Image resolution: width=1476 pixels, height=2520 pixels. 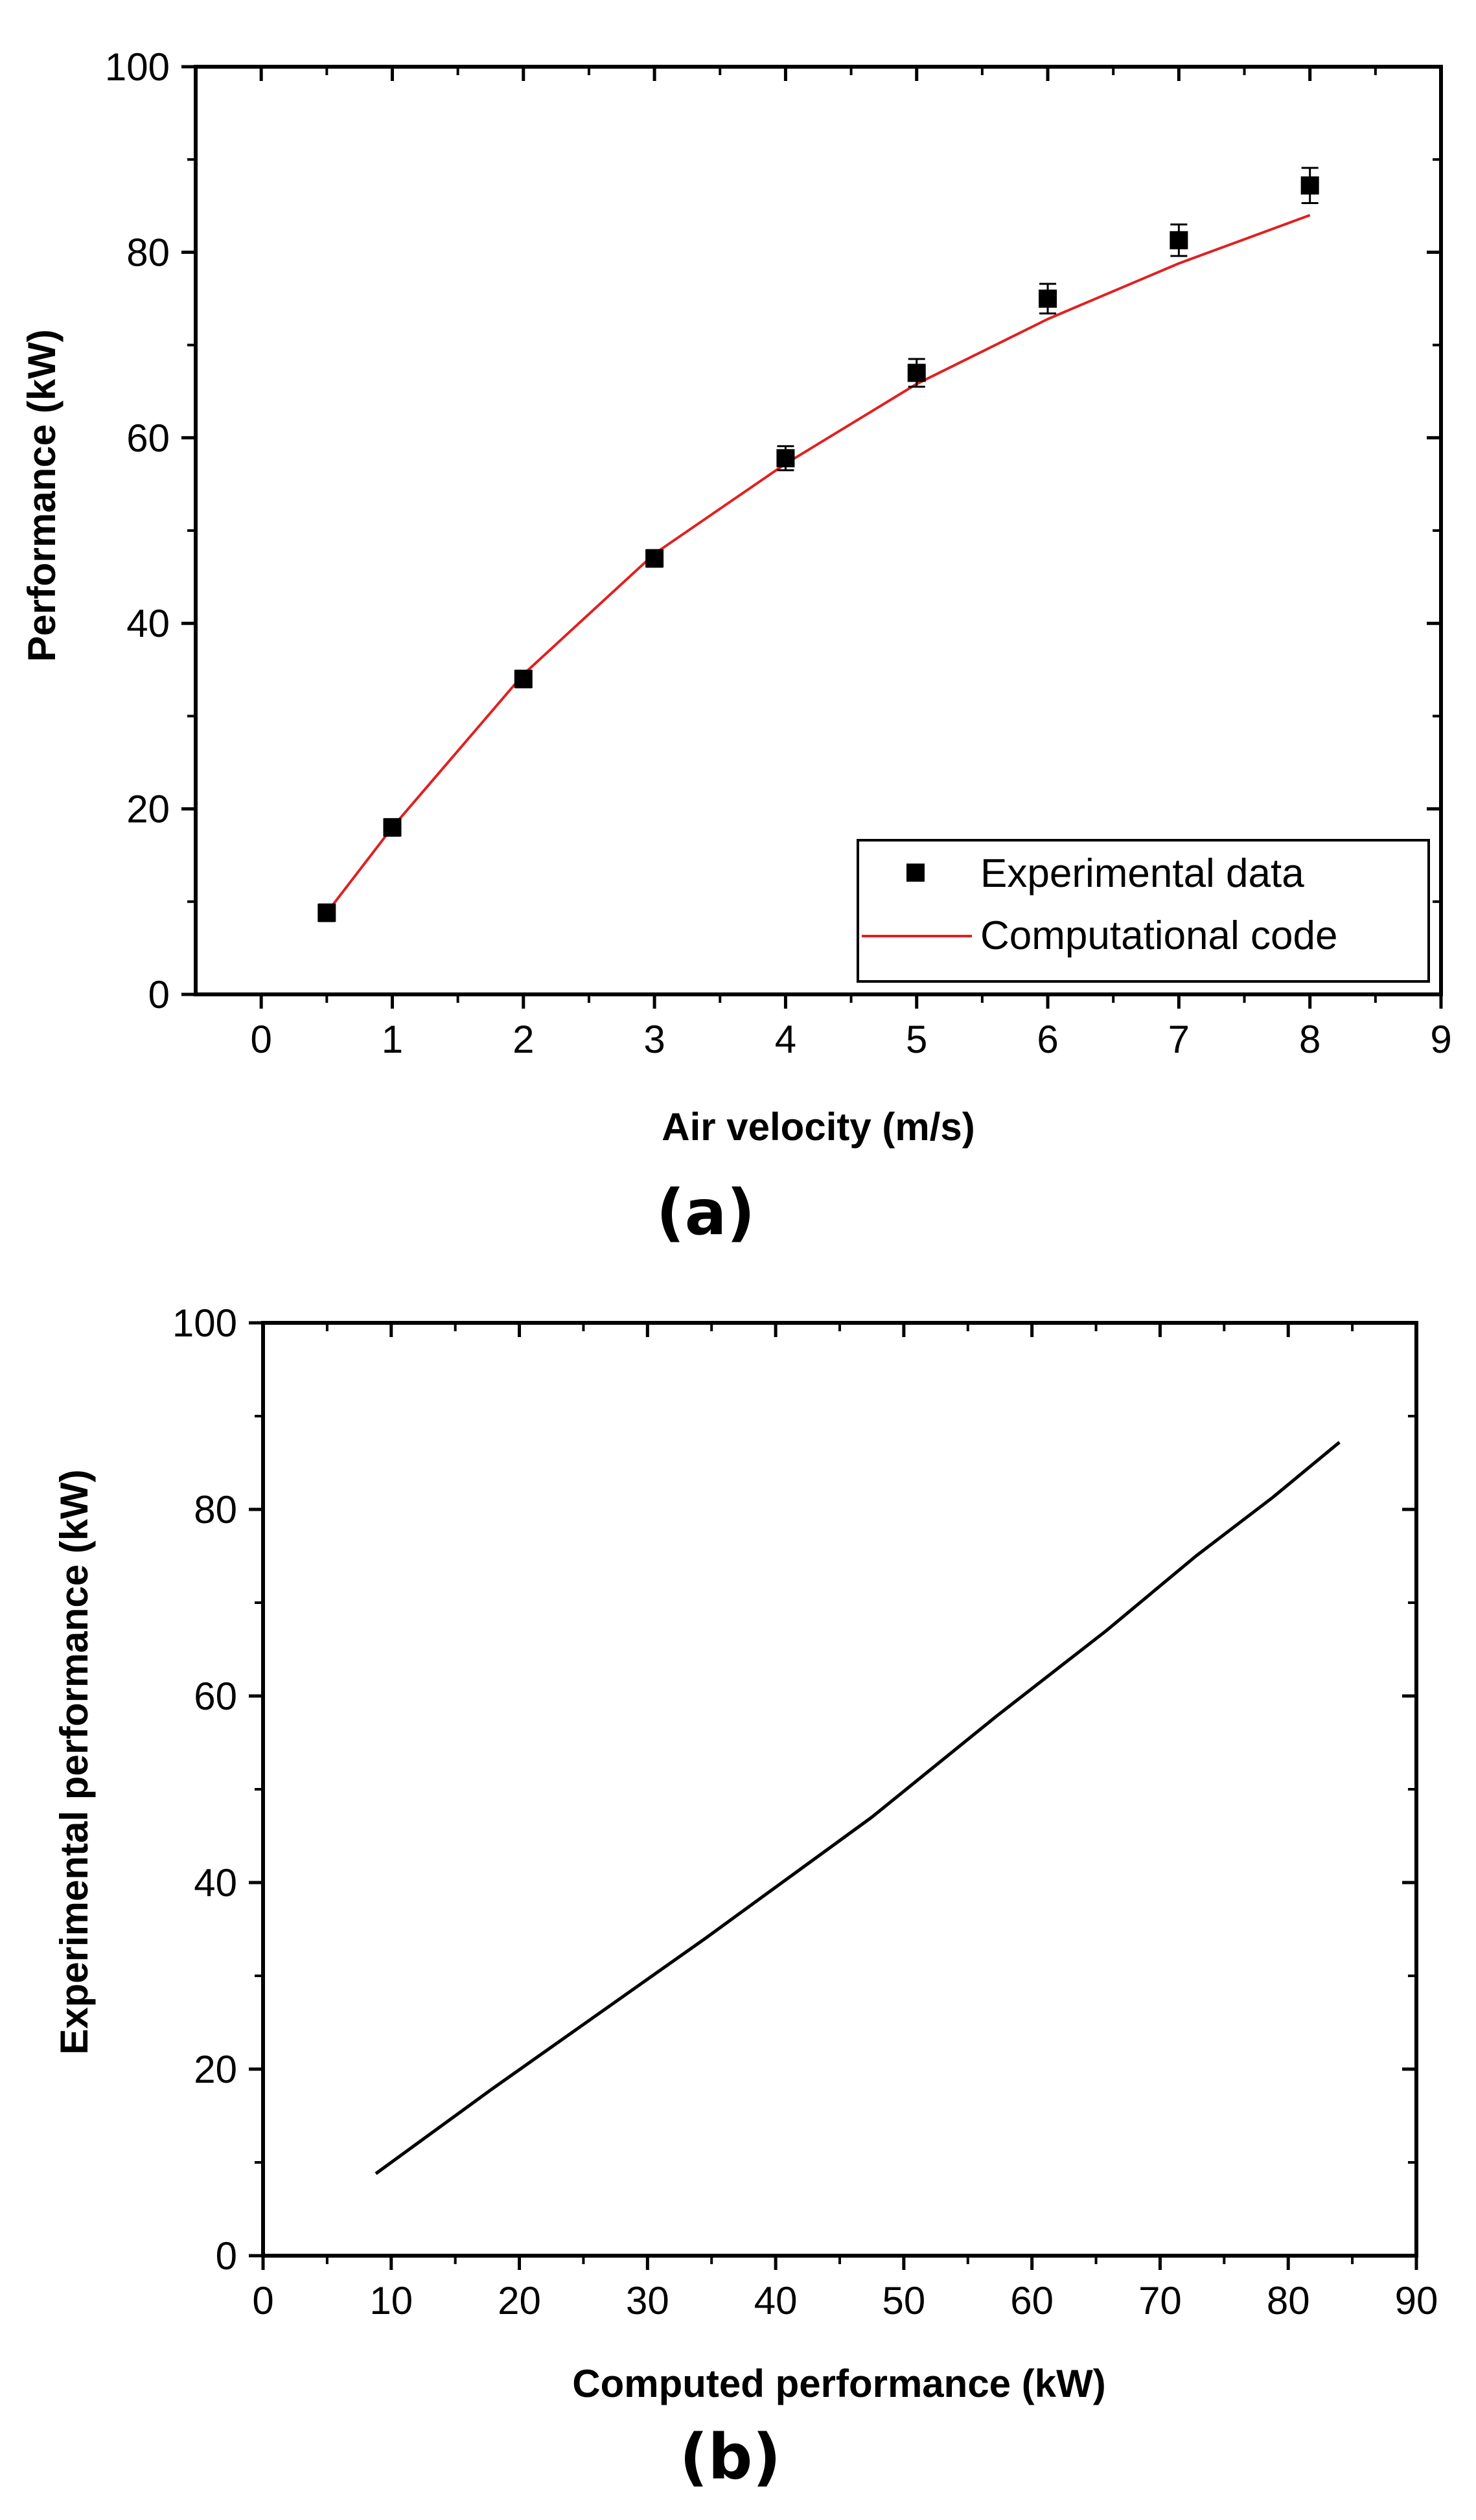 I want to click on panel-b-x-tick-label: 30, so click(x=647, y=2300).